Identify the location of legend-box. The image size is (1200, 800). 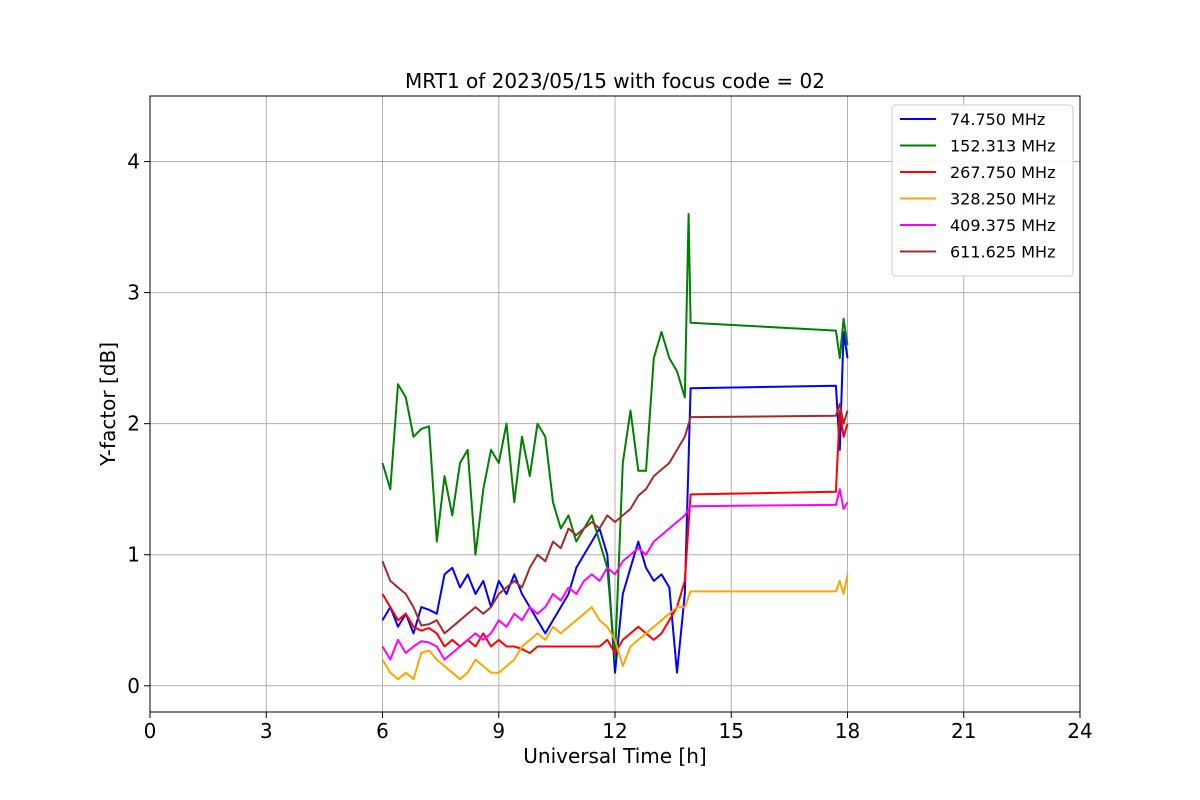
(982, 190).